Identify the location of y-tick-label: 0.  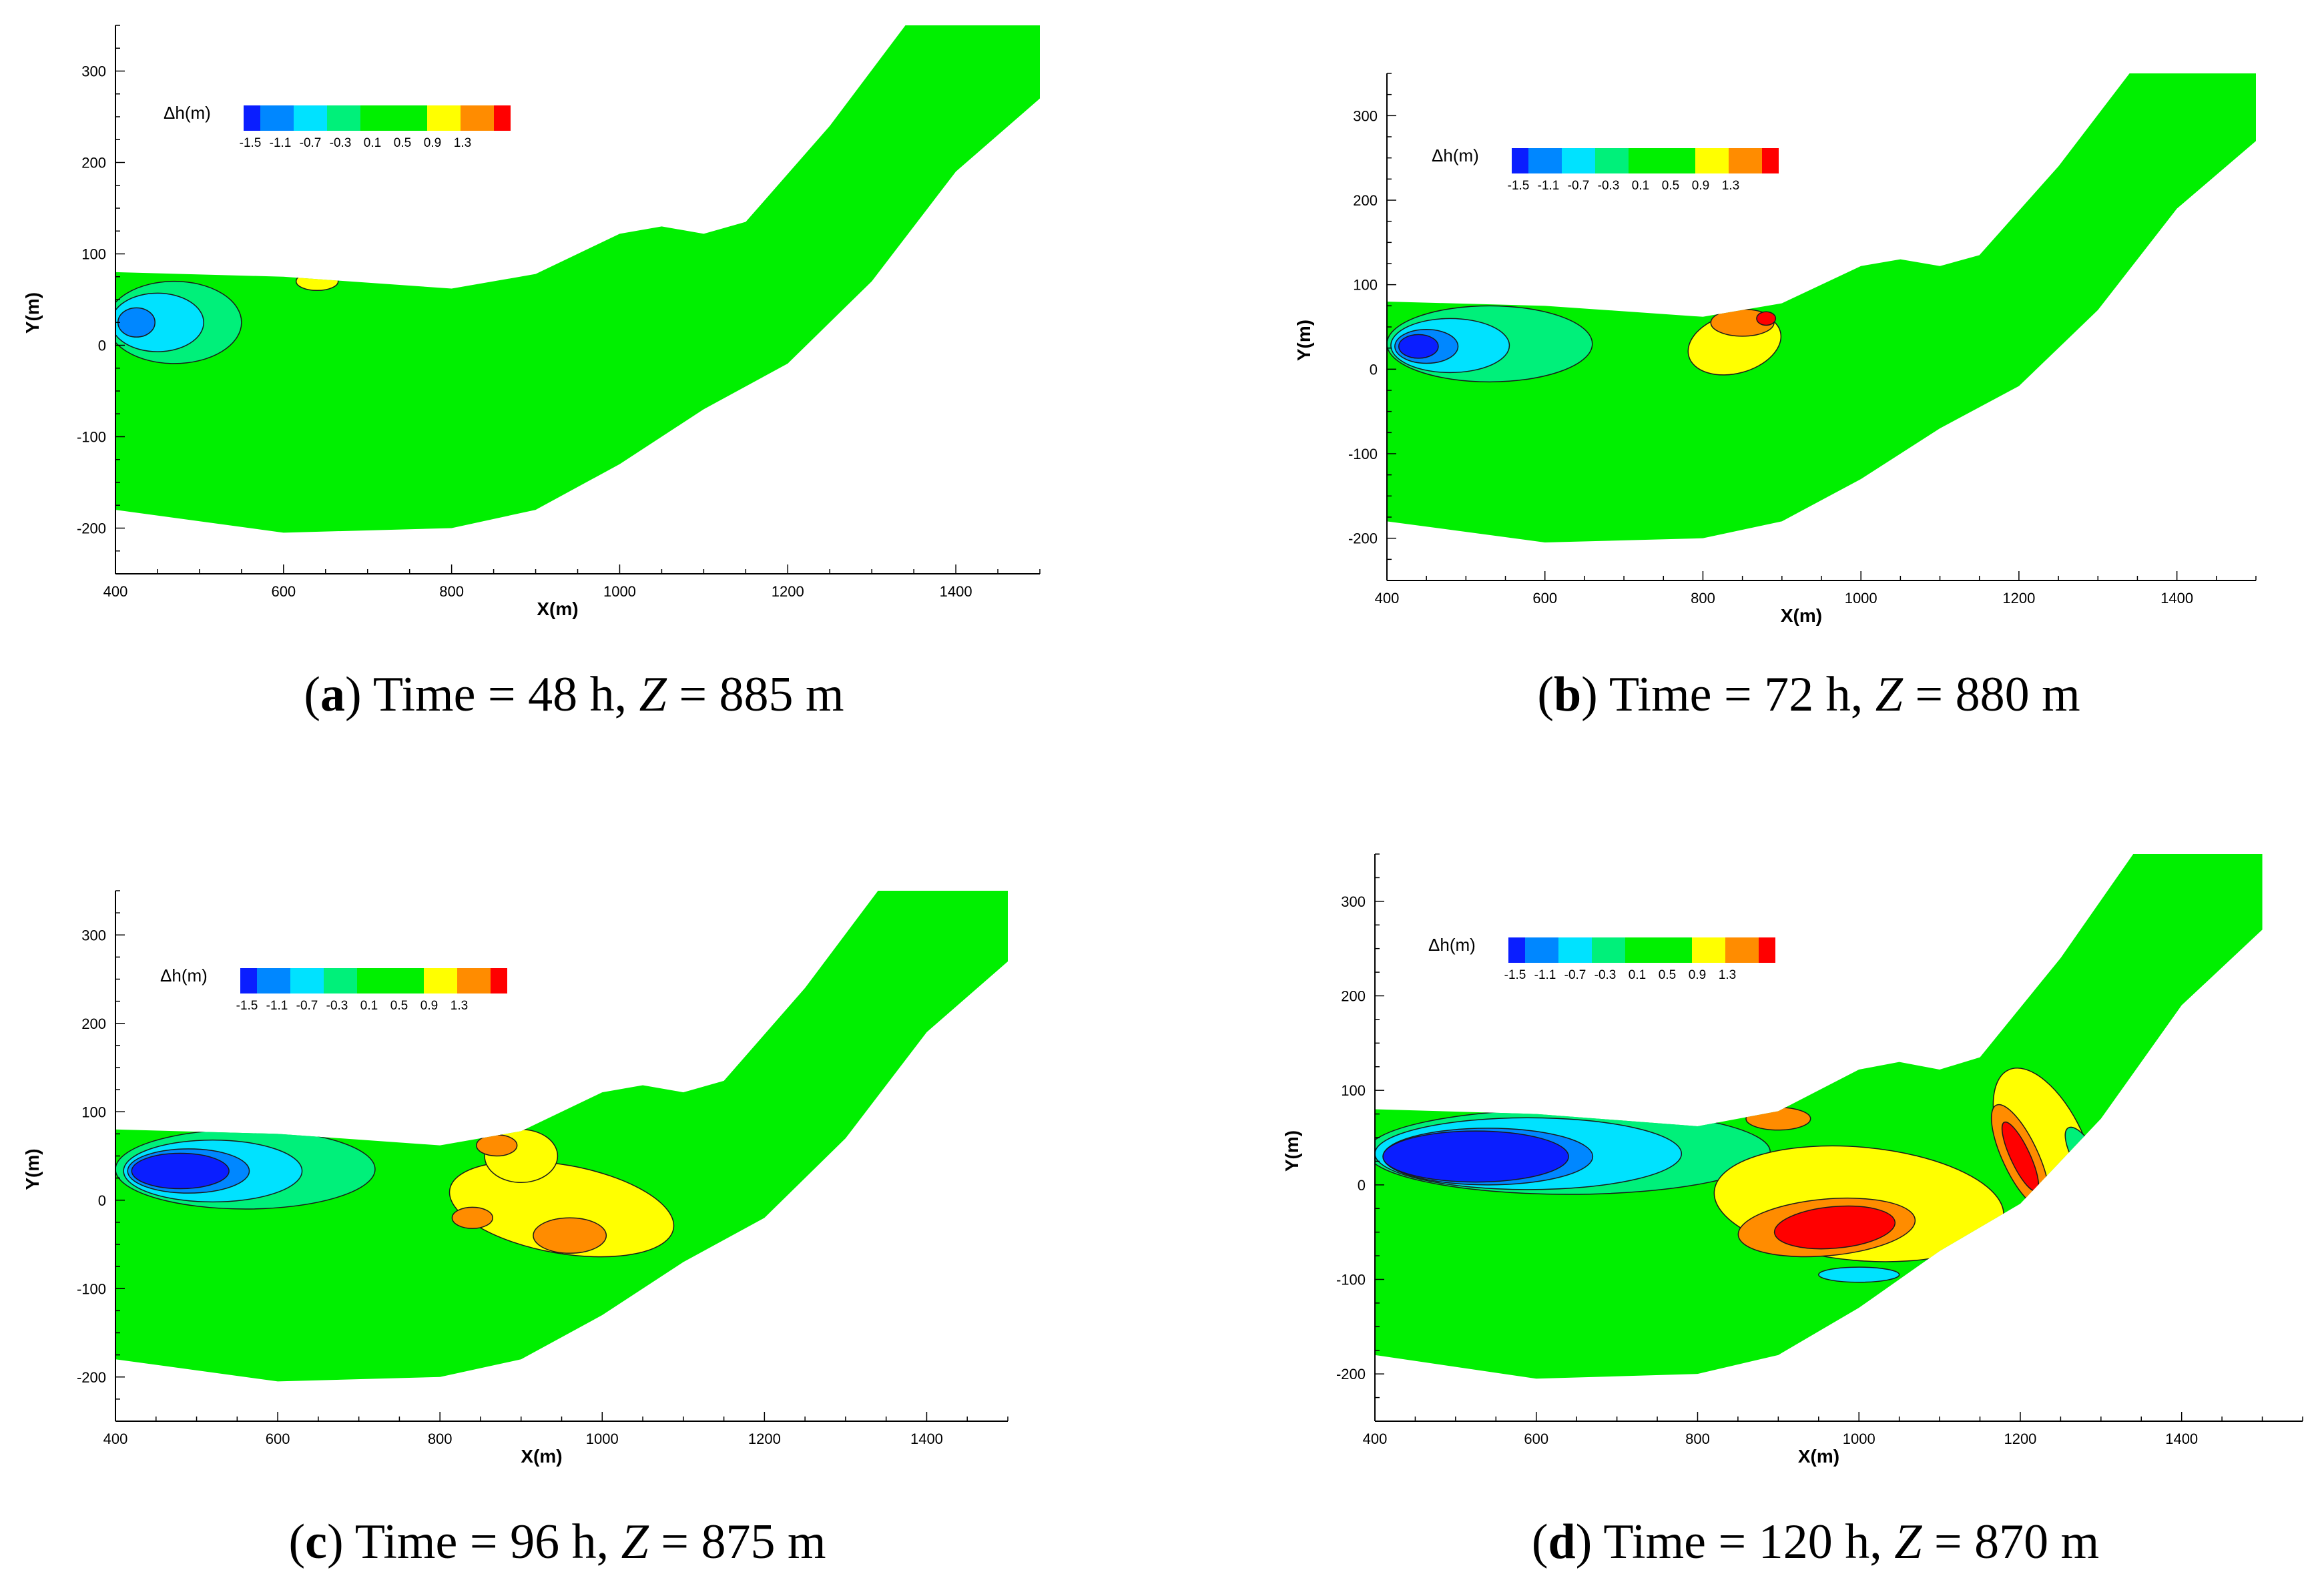
(1374, 369).